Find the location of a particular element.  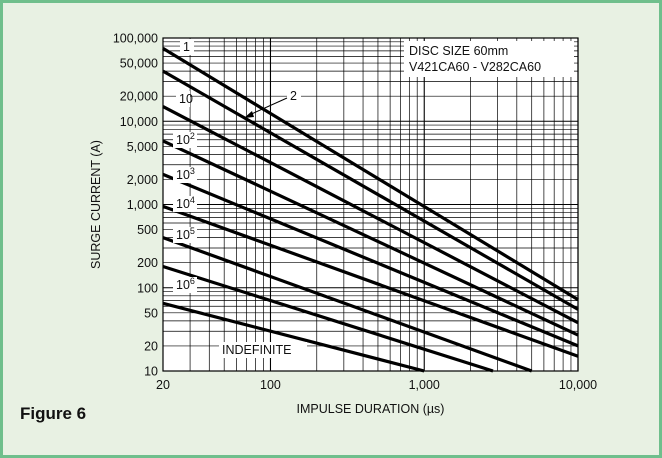

x-axis-label: IMPULSE DURATION (µs) is located at coordinates (371, 409).